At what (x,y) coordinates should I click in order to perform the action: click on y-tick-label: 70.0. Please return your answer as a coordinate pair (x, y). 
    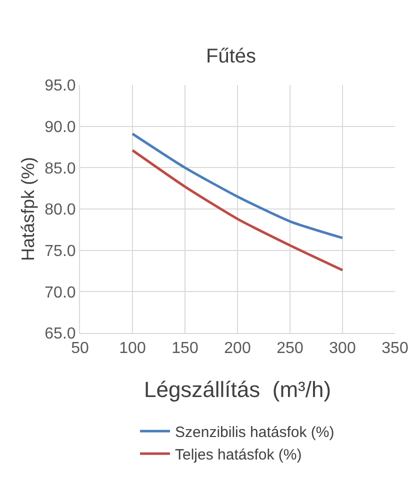
    Looking at the image, I should click on (60, 293).